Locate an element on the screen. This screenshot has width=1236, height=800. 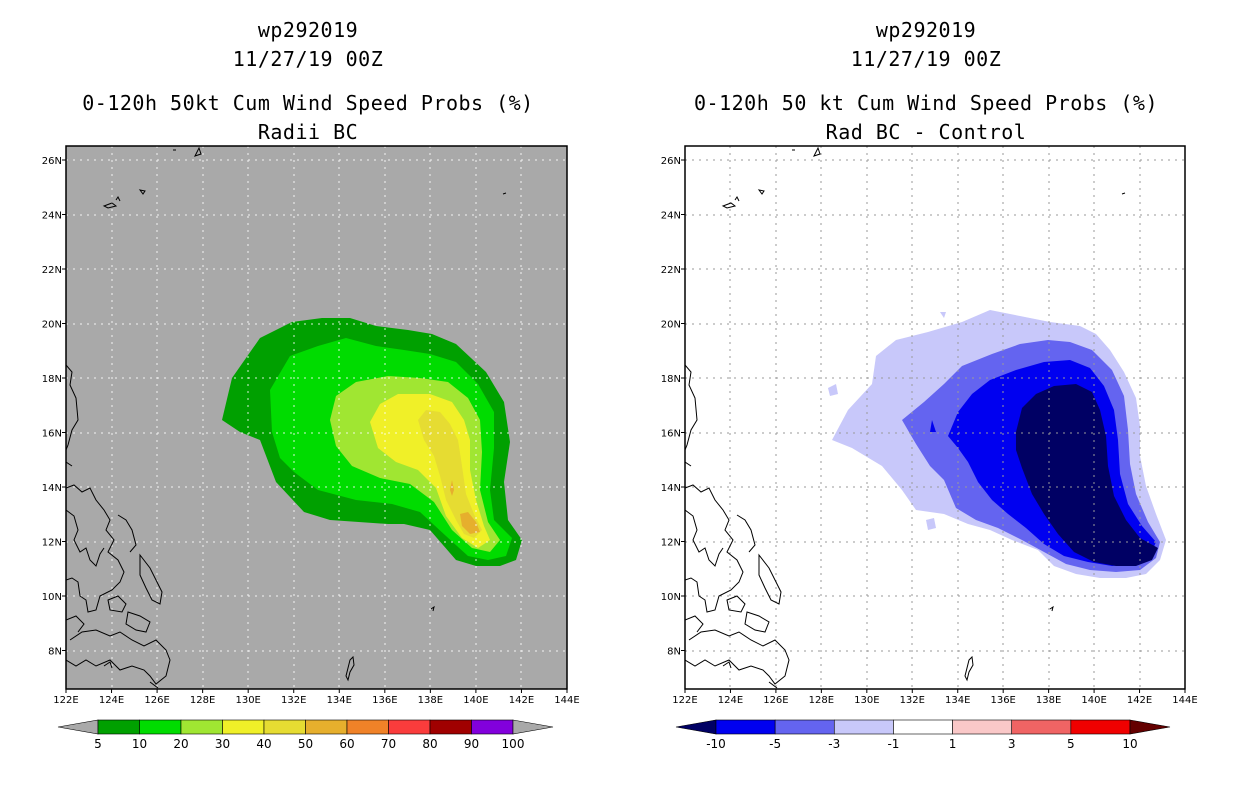
right-colorbar: -10 -5 -3 -1 1 3 5 10 is located at coordinates (923, 735).